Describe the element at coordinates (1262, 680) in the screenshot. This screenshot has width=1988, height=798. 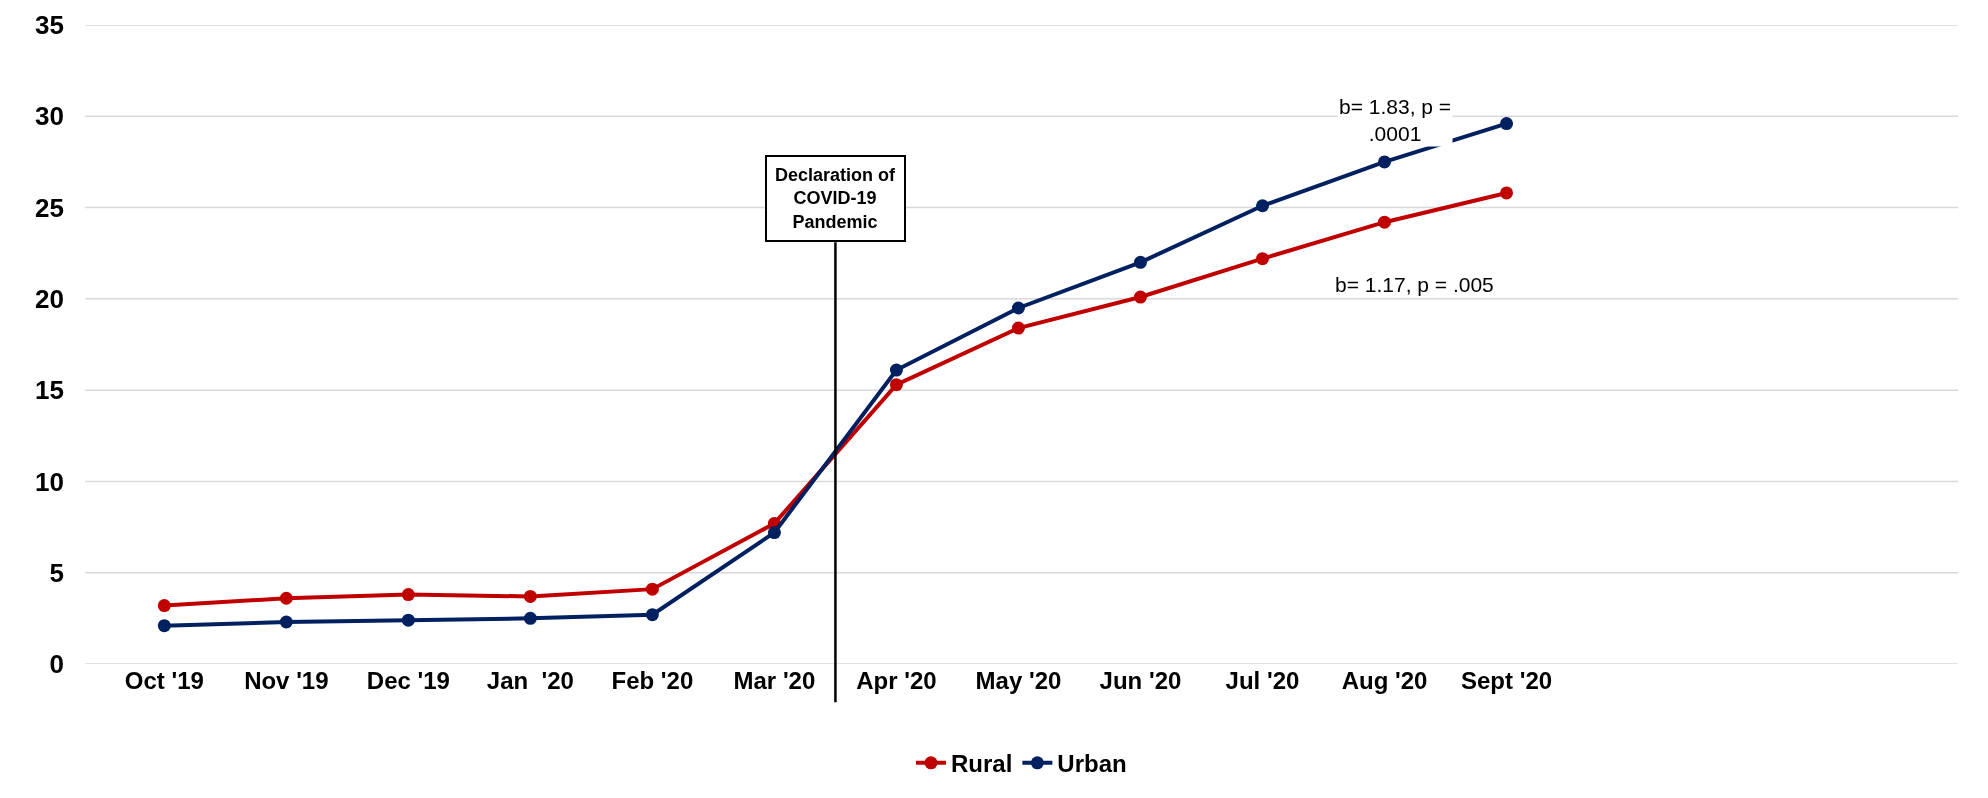
I see `x-tick-label: Jul '20` at that location.